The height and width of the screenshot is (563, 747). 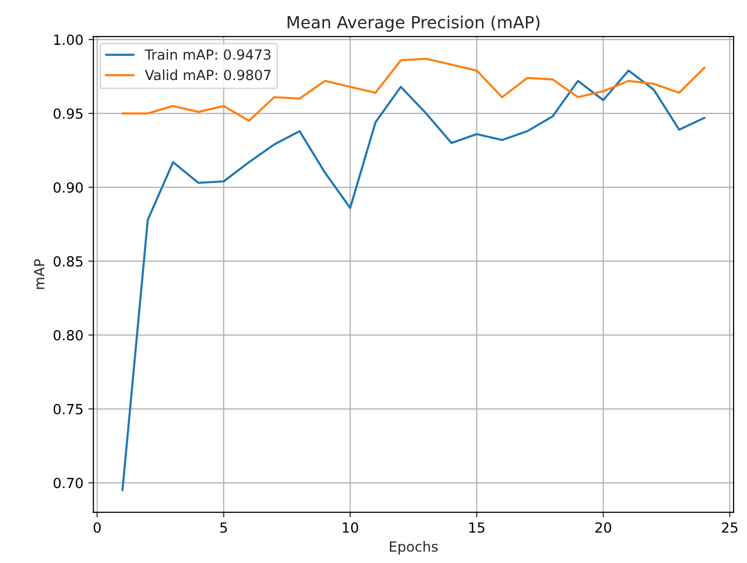 What do you see at coordinates (414, 547) in the screenshot?
I see `x-axis-title: Epochs` at bounding box center [414, 547].